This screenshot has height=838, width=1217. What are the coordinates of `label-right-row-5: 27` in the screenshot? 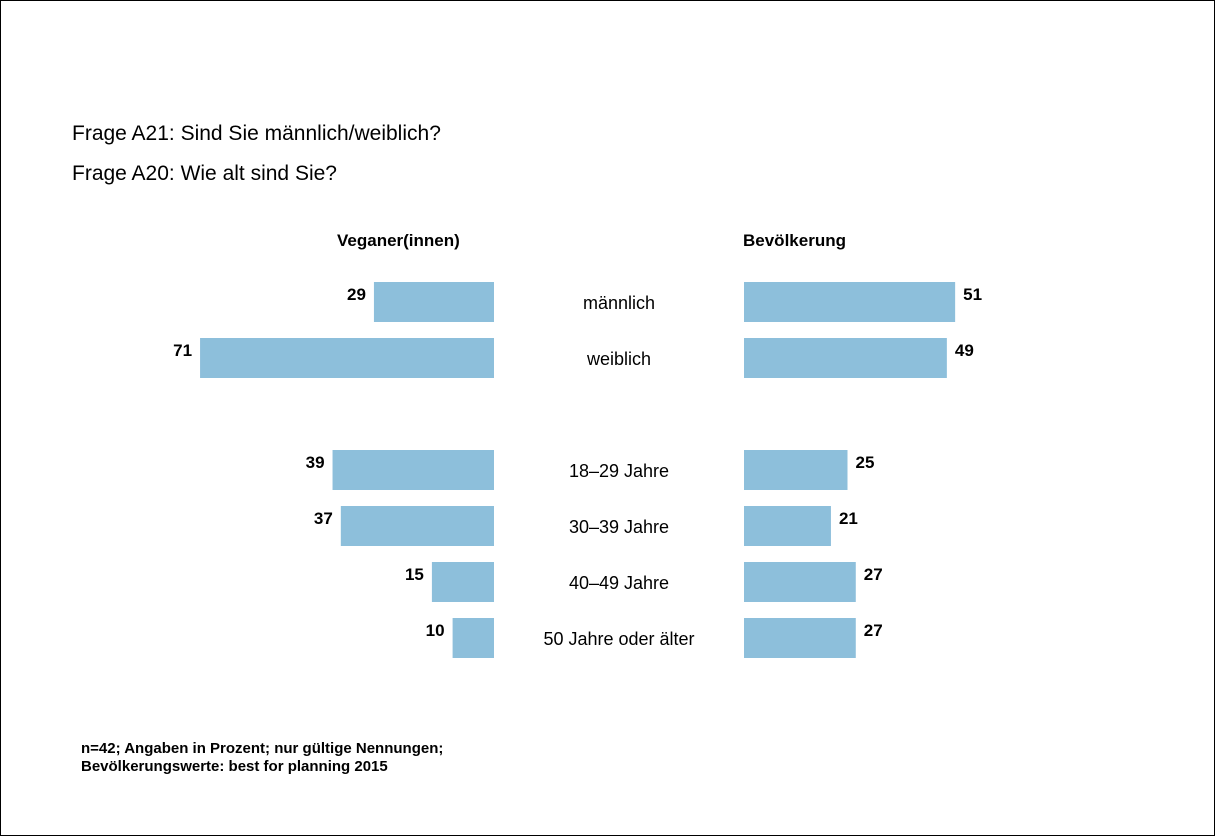 It's located at (873, 574).